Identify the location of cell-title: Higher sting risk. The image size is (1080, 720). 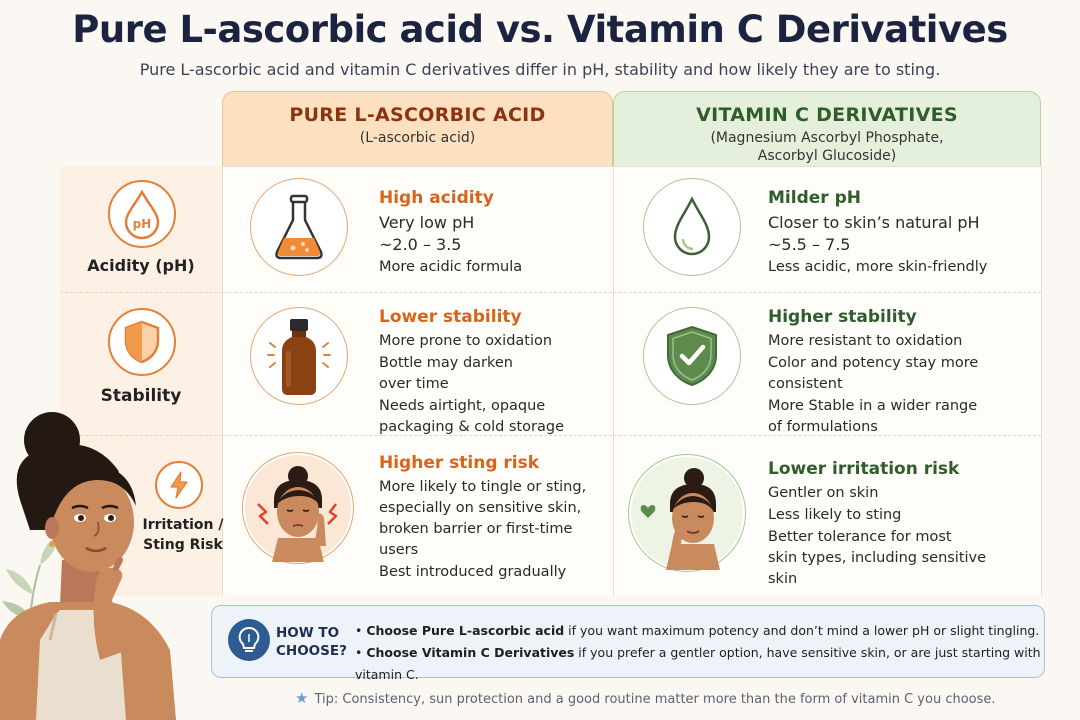
(459, 463).